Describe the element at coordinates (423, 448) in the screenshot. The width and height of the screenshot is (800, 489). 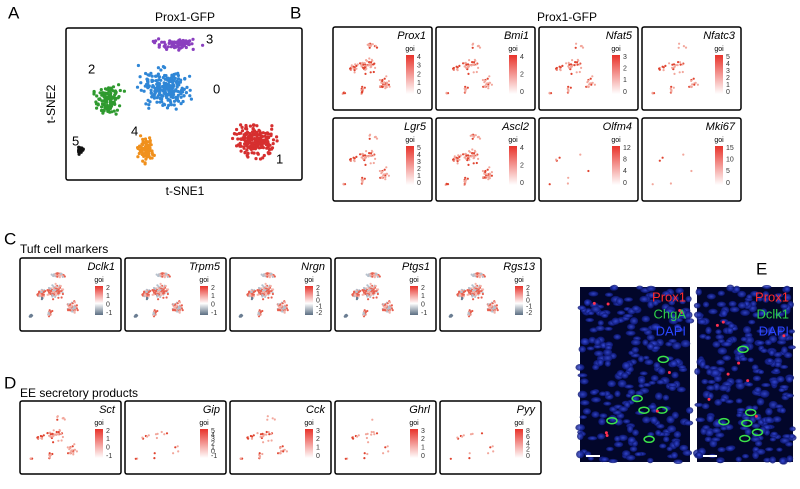
I see `colorbar-tick: 1` at that location.